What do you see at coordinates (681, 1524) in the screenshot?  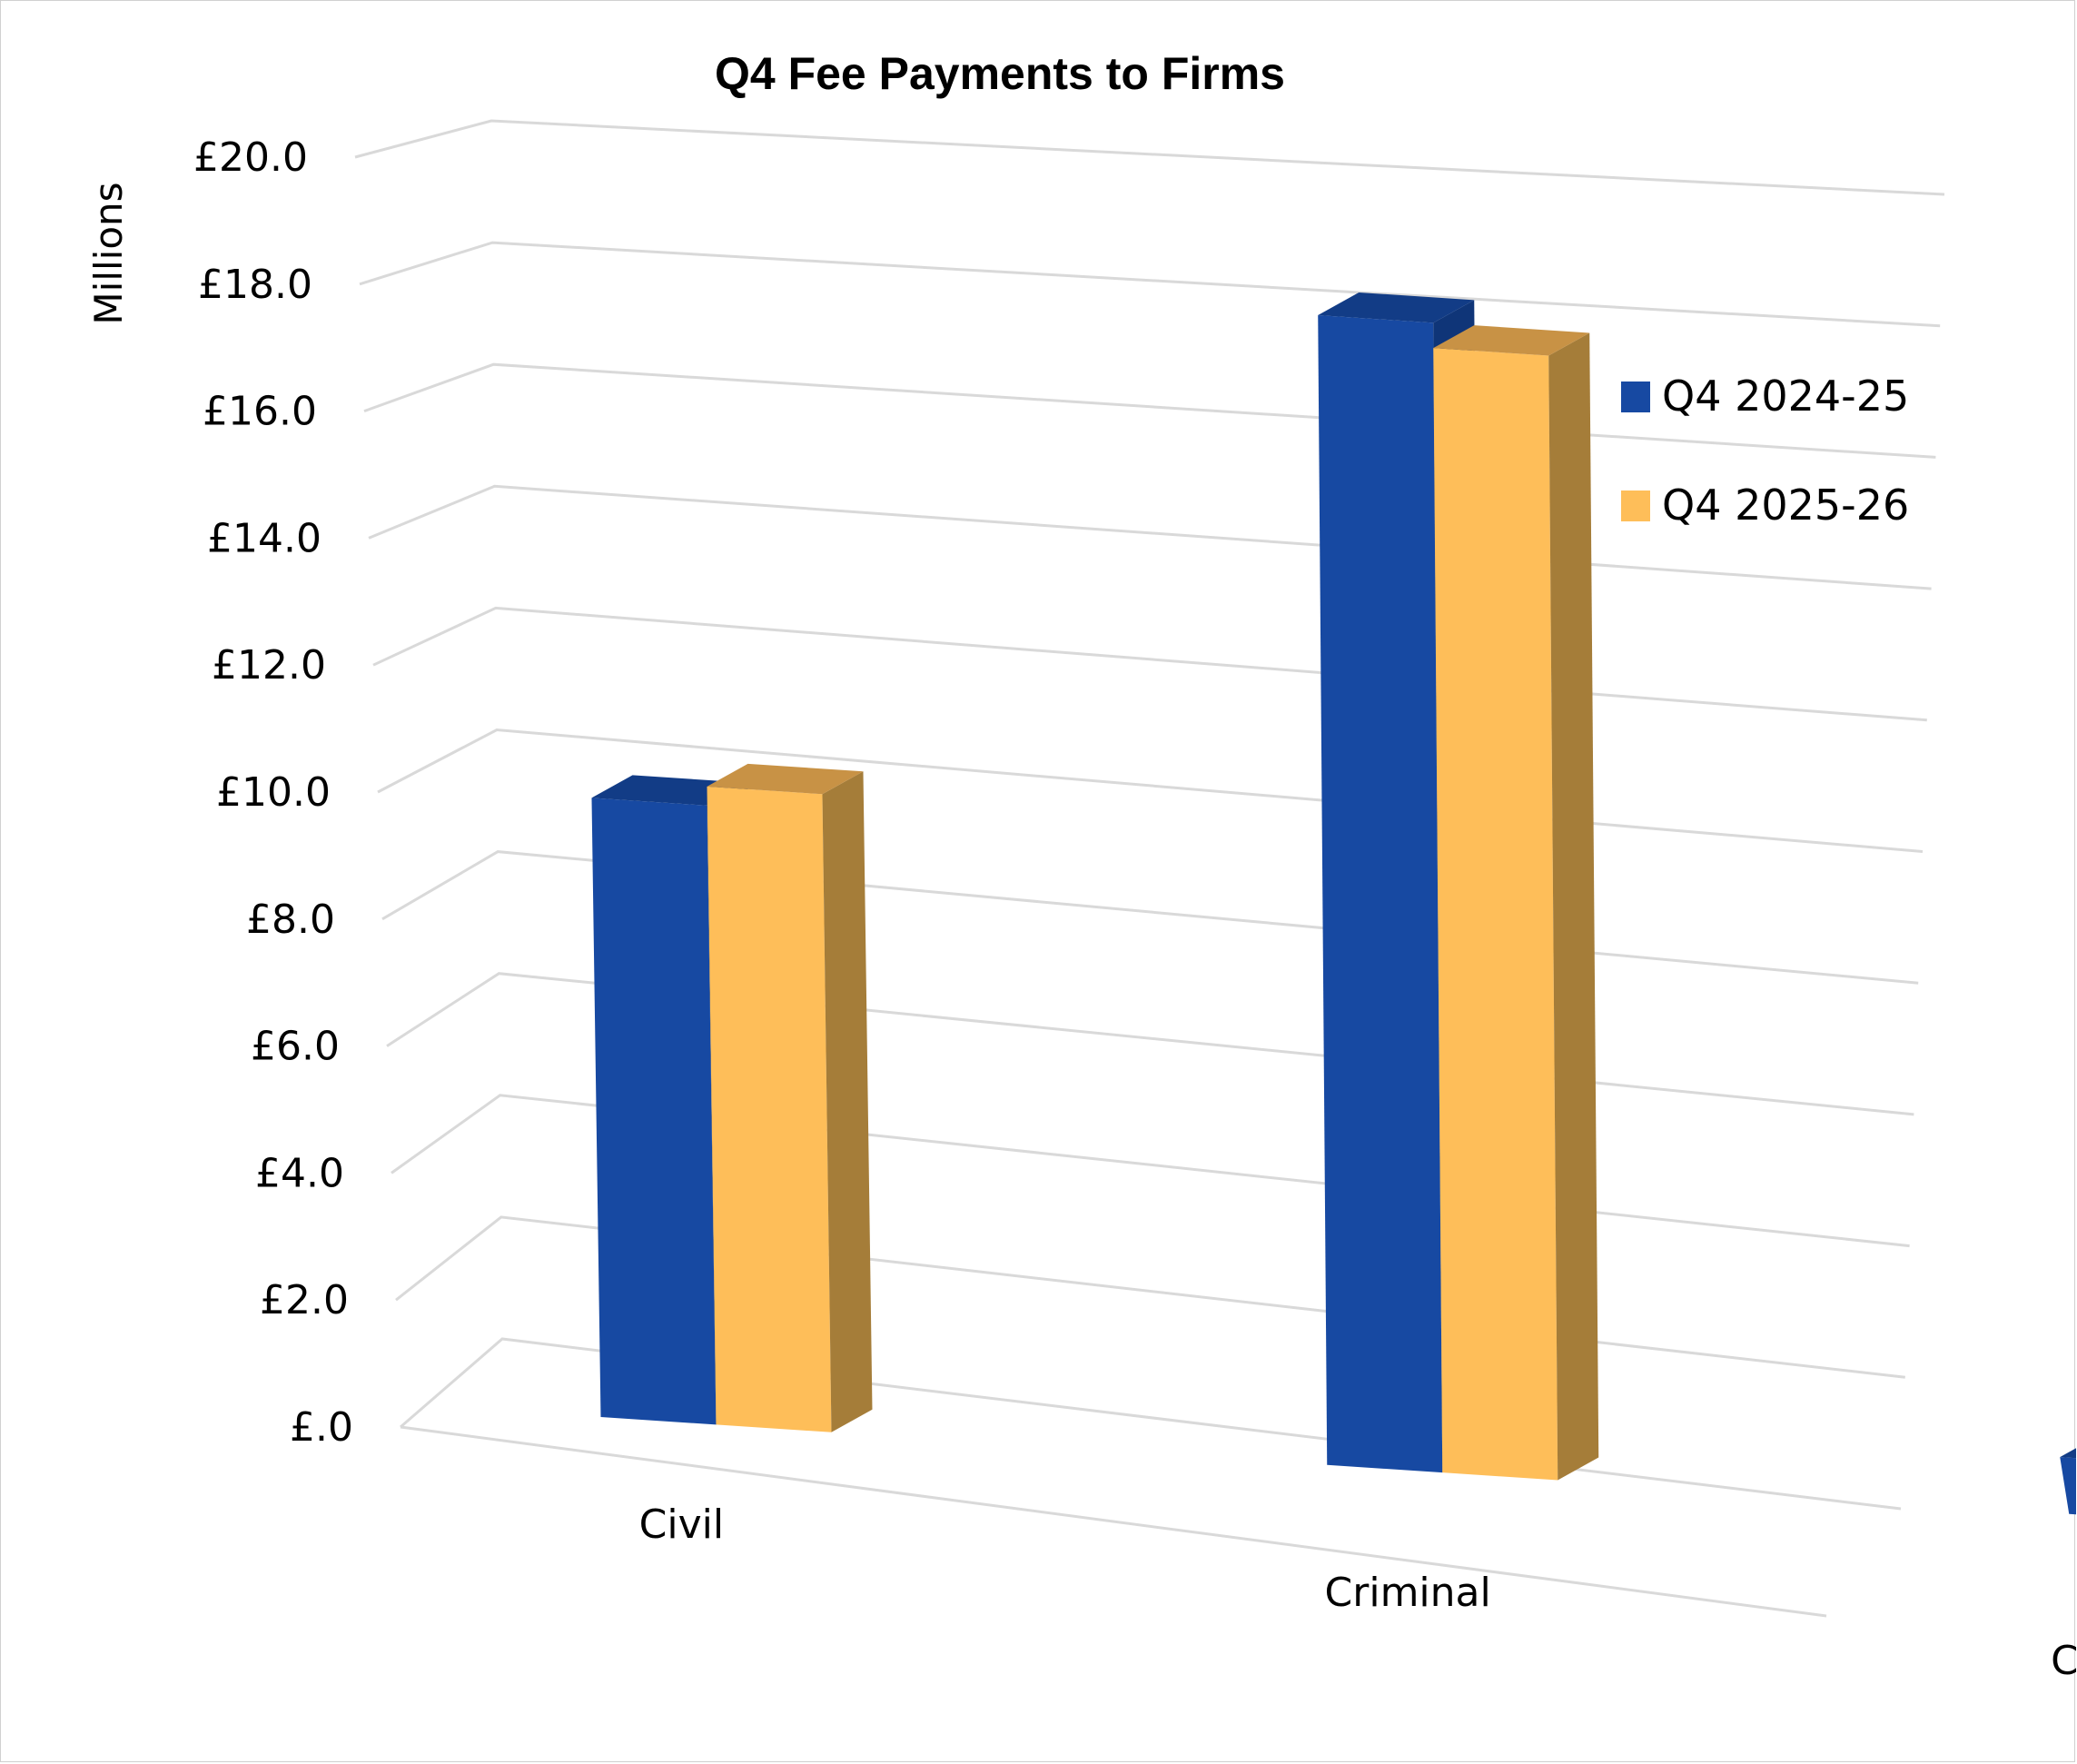 I see `category-label: Civil` at bounding box center [681, 1524].